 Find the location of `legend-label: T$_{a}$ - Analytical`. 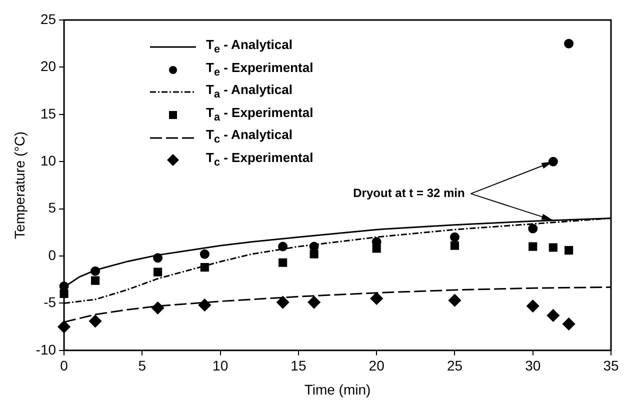

legend-label: T$_{a}$ - Analytical is located at coordinates (249, 92).